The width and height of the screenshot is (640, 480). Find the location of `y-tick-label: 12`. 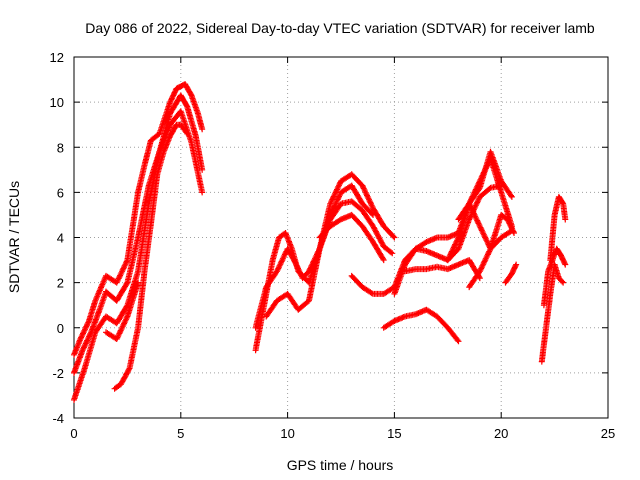

y-tick-label: 12 is located at coordinates (57, 57).